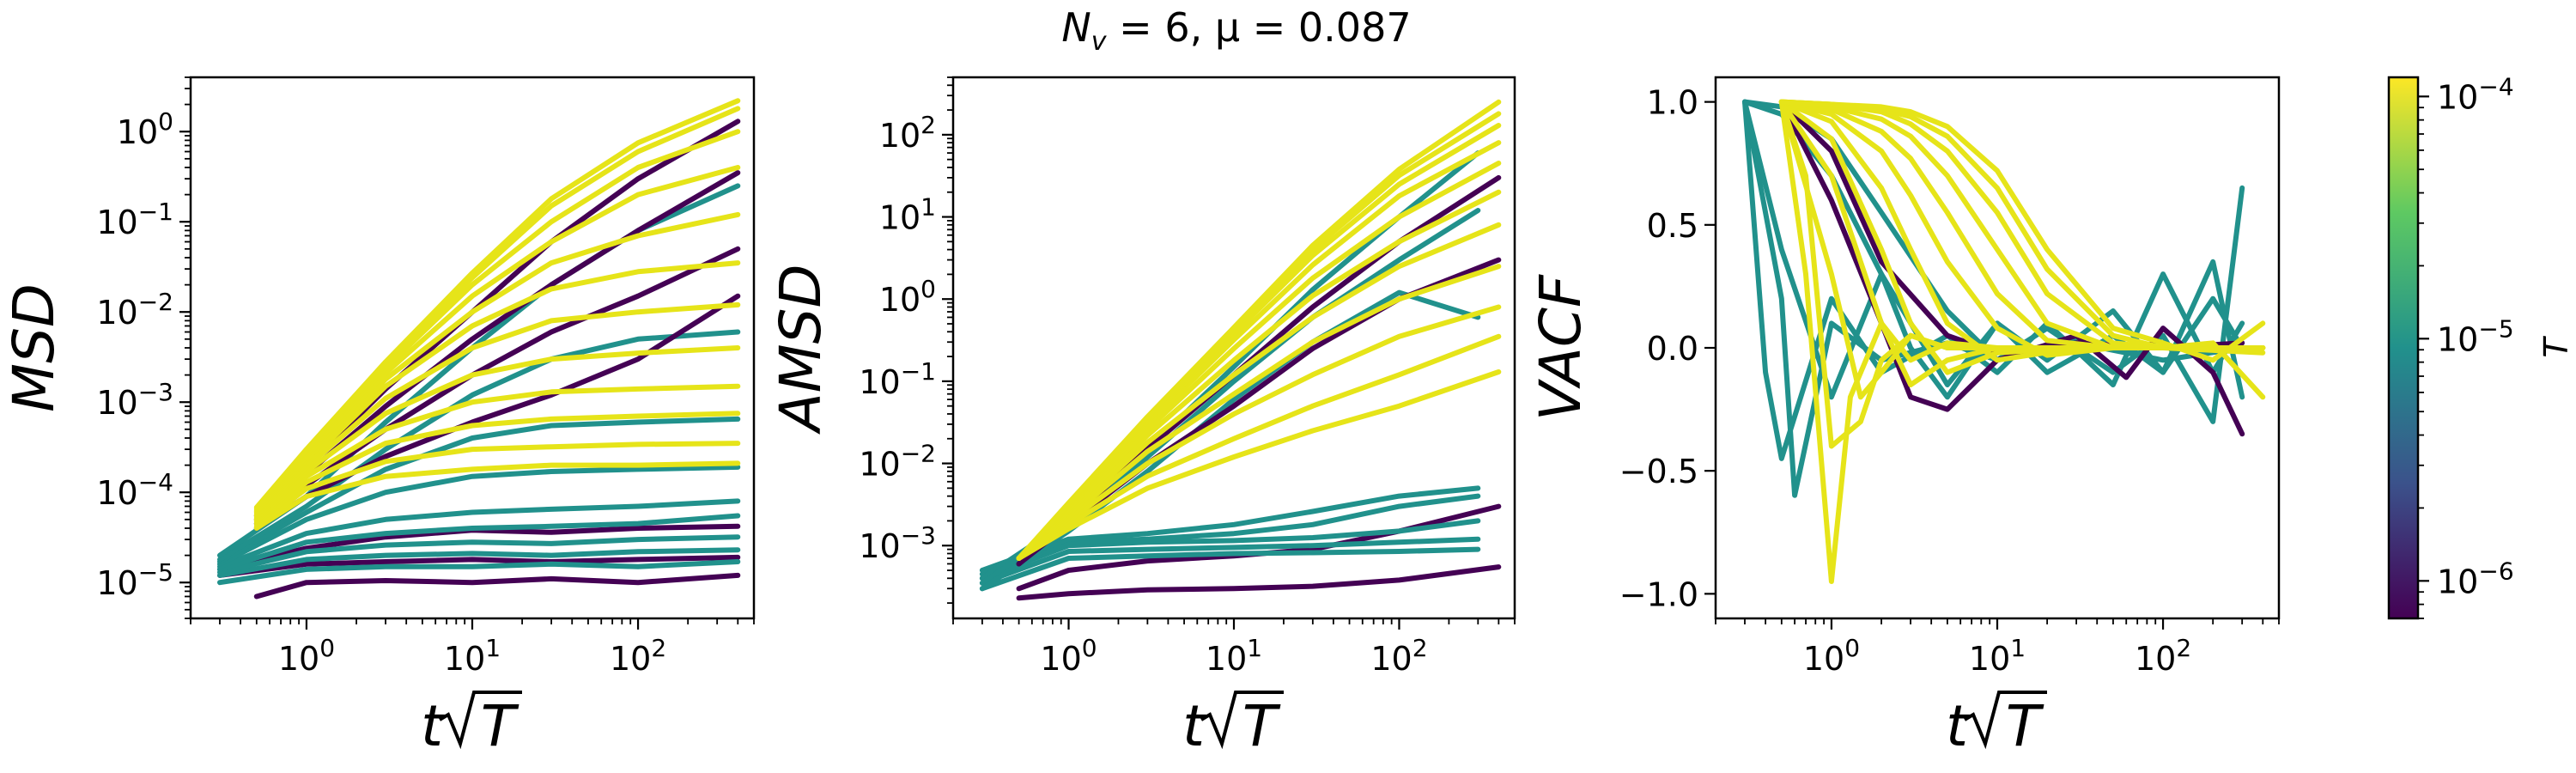  I want to click on vacf-y-axis-label: VACF, so click(1561, 347).